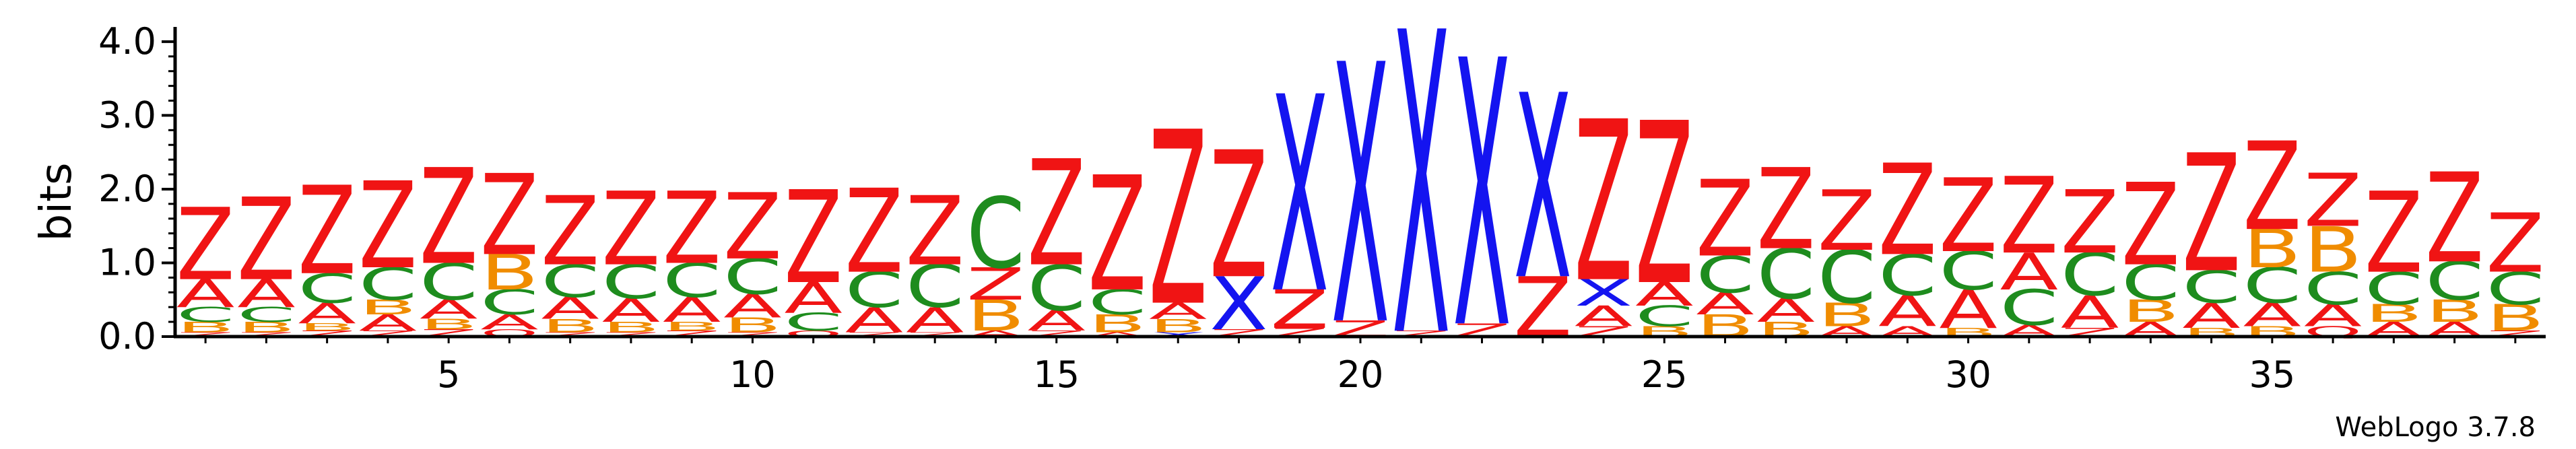 The image size is (2576, 449). I want to click on y-axis-ticks: 0.0 1.0 2.0 3.0 4.0, so click(136, 188).